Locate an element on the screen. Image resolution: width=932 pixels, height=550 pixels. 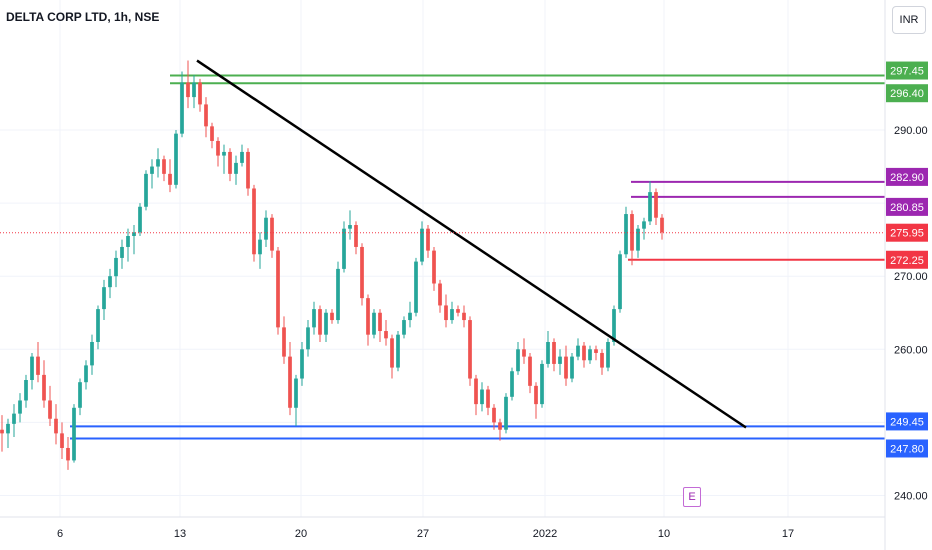
time-tick-label: 2022 is located at coordinates (545, 534).